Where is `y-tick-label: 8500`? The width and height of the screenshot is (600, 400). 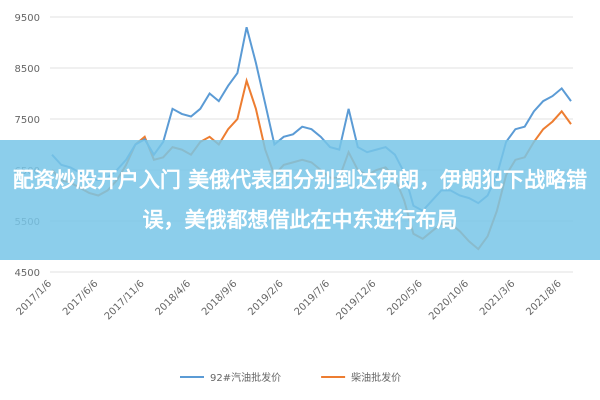 y-tick-label: 8500 is located at coordinates (27, 69).